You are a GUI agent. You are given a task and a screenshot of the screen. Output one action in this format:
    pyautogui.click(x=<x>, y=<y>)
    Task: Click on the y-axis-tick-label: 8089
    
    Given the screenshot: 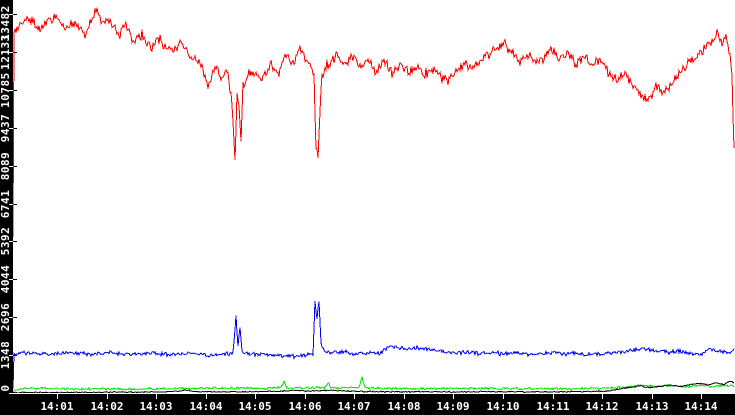 What is the action you would take?
    pyautogui.click(x=6, y=166)
    